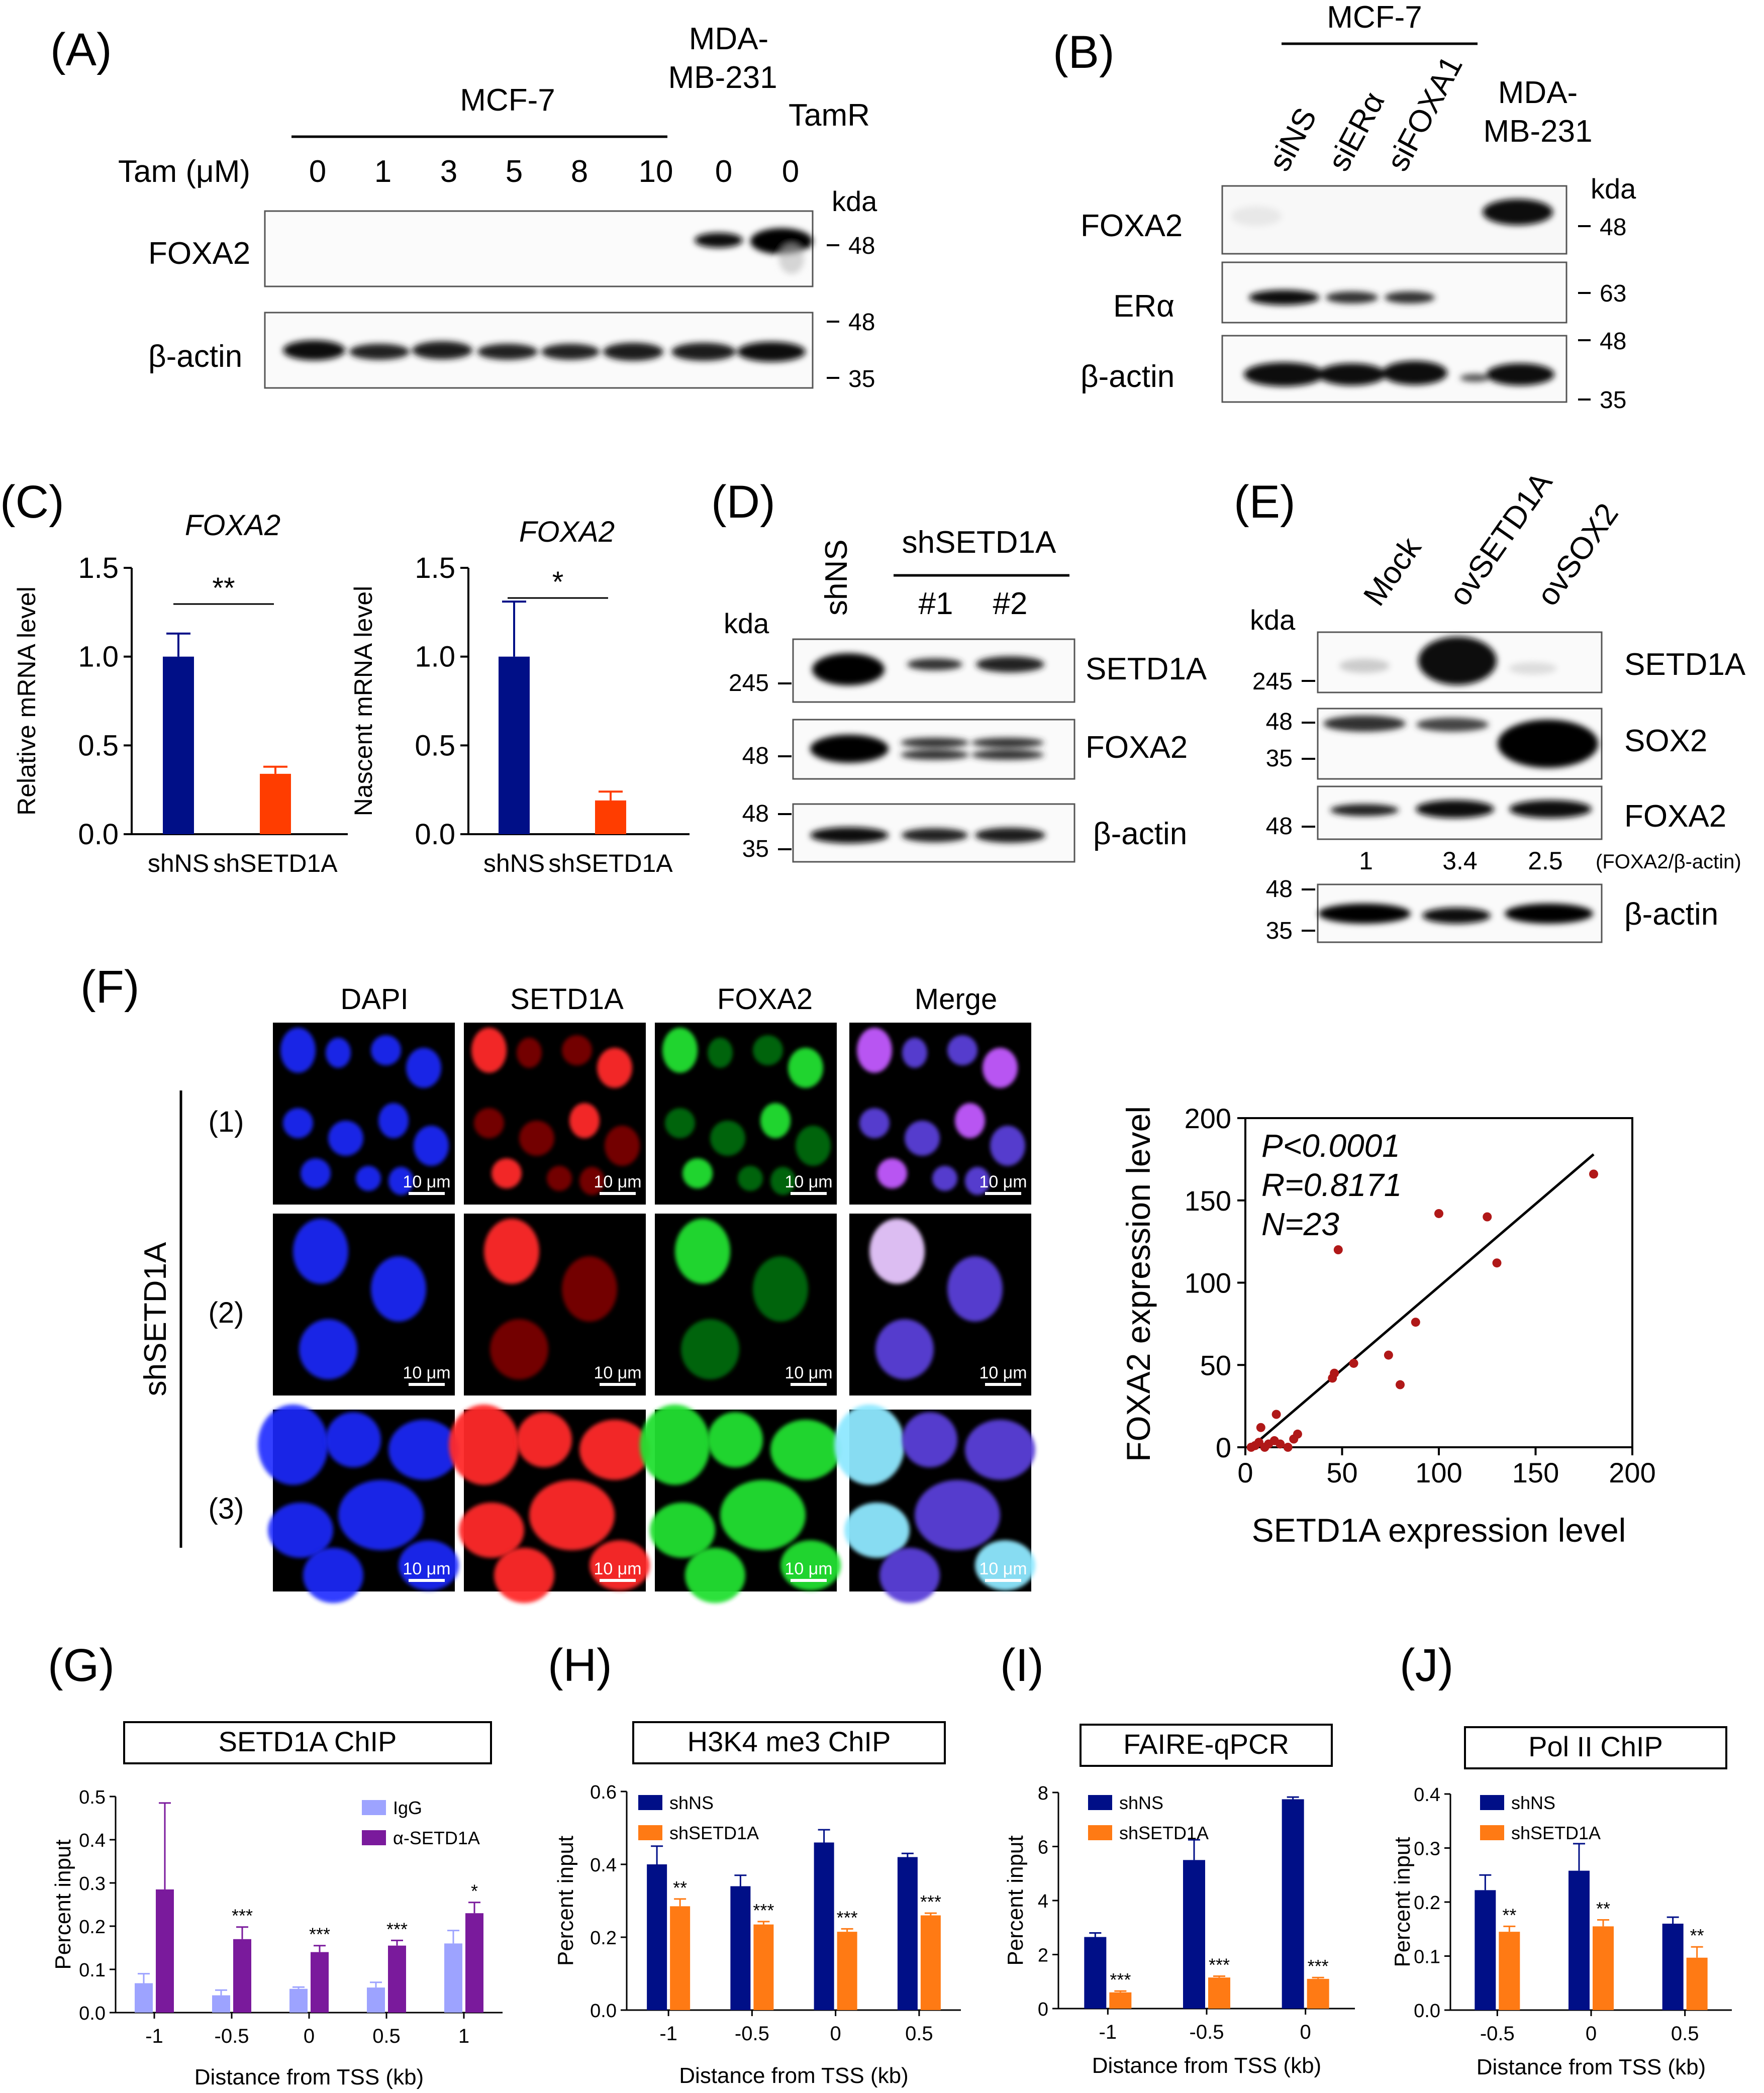 The width and height of the screenshot is (1764, 2093). What do you see at coordinates (1632, 1472) in the screenshot?
I see `x-tick-label: 200` at bounding box center [1632, 1472].